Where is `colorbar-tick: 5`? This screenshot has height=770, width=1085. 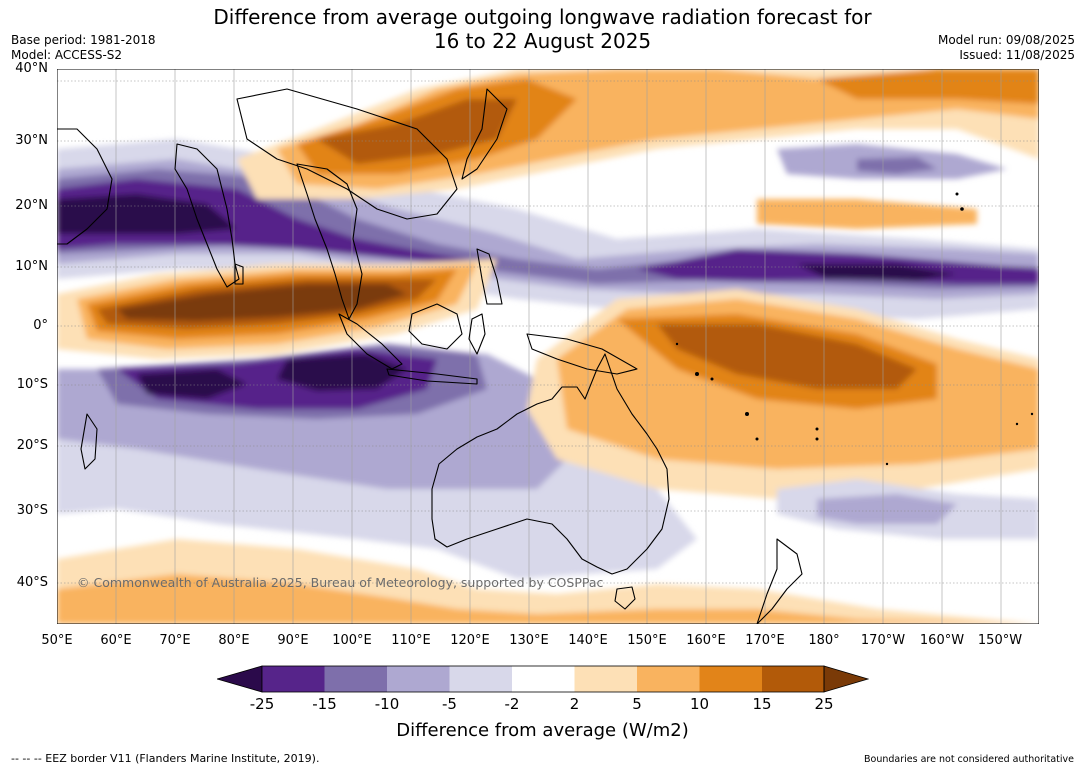 colorbar-tick: 5 is located at coordinates (637, 704).